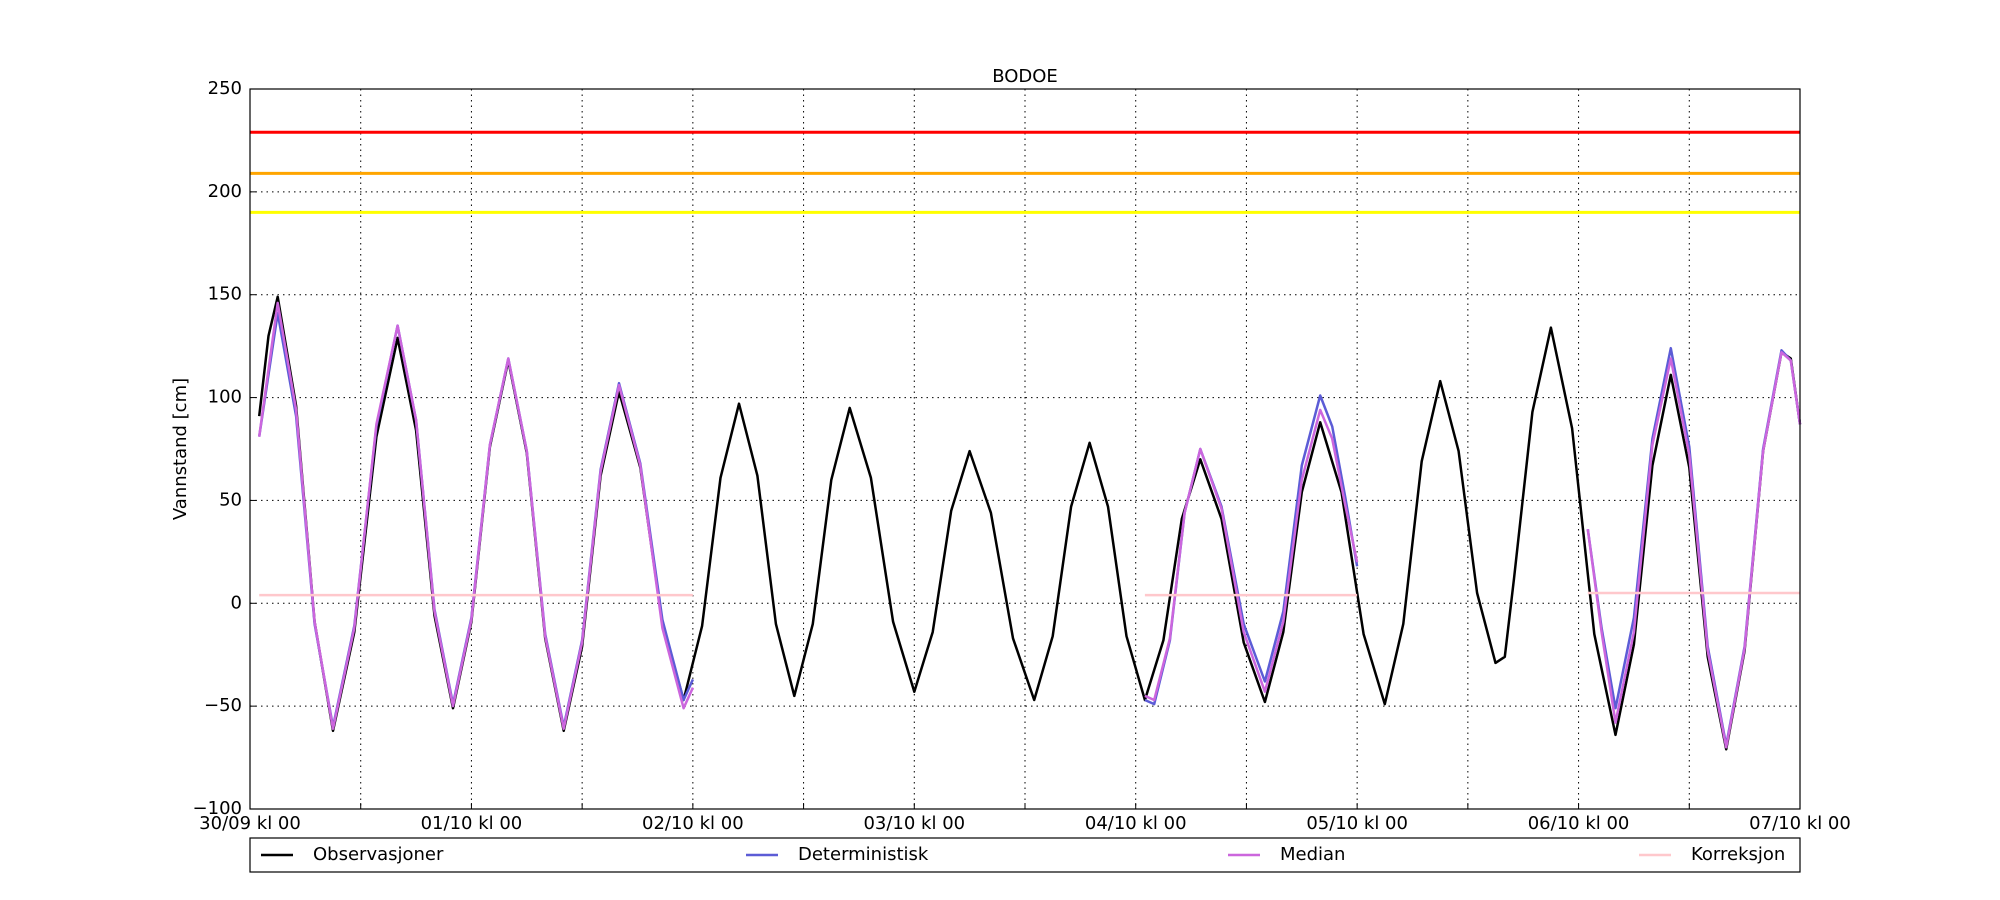 This screenshot has width=2000, height=900. What do you see at coordinates (225, 191) in the screenshot?
I see `y-tick-label: 200` at bounding box center [225, 191].